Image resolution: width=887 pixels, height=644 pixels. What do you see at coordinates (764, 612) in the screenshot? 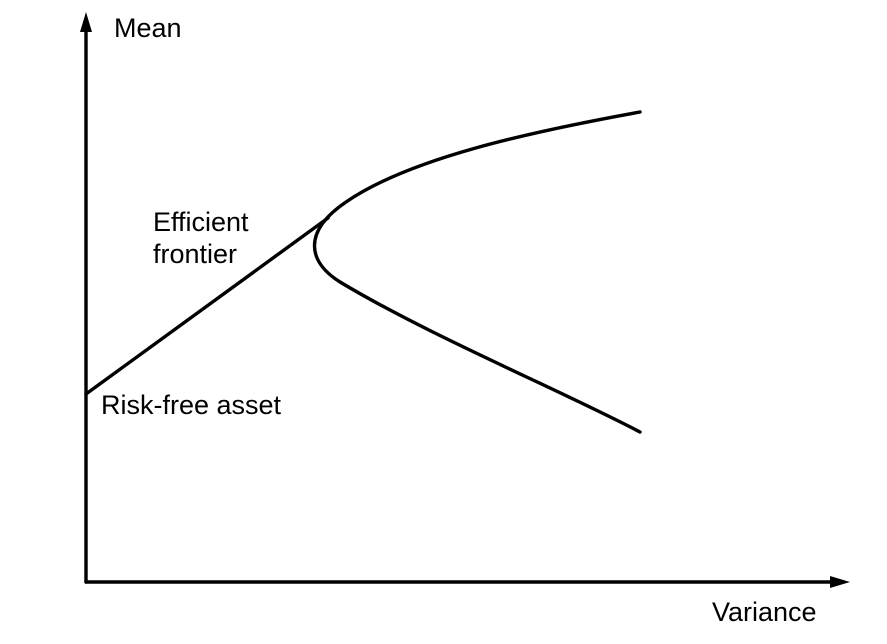
I see `x-axis-label: Variance` at bounding box center [764, 612].